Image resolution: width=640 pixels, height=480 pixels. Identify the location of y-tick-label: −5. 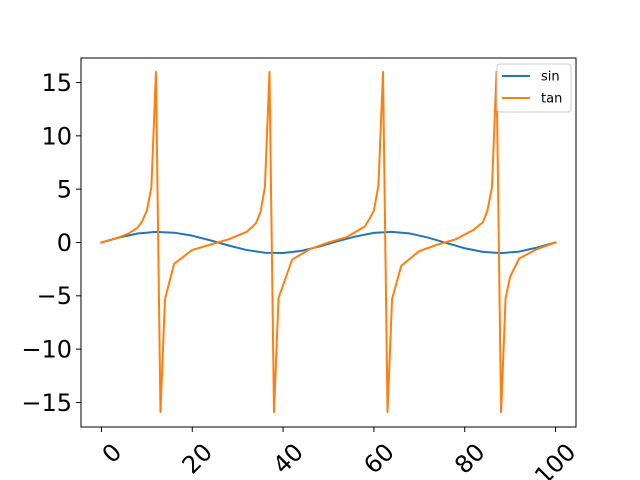
(54, 296).